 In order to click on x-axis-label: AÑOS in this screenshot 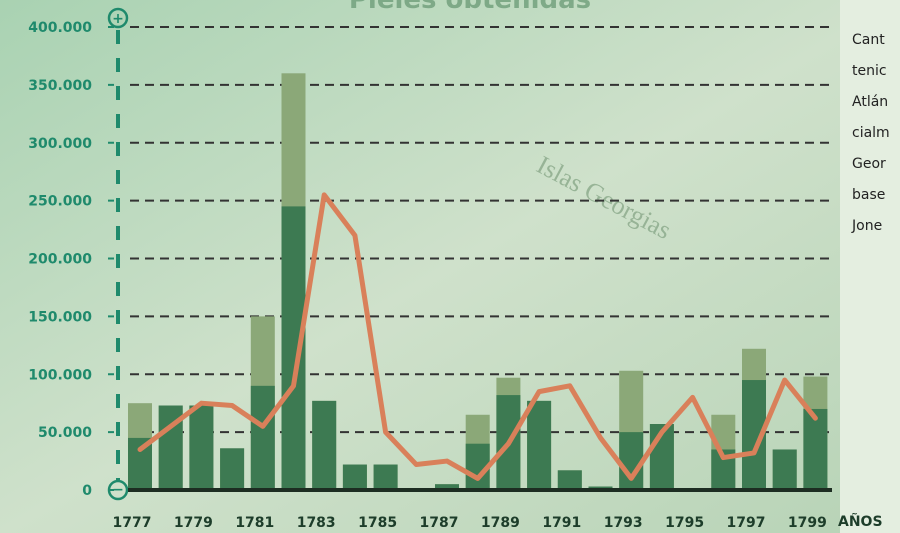, I will do `click(860, 521)`.